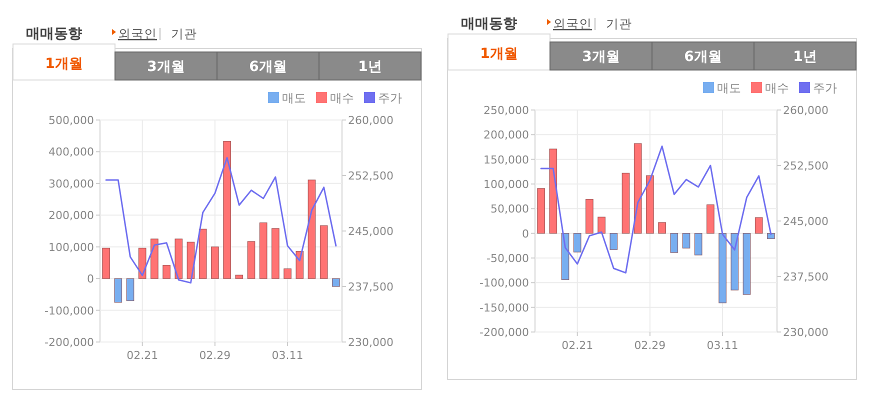 This screenshot has width=869, height=395. I want to click on y-tick-label: -150,000, so click(504, 307).